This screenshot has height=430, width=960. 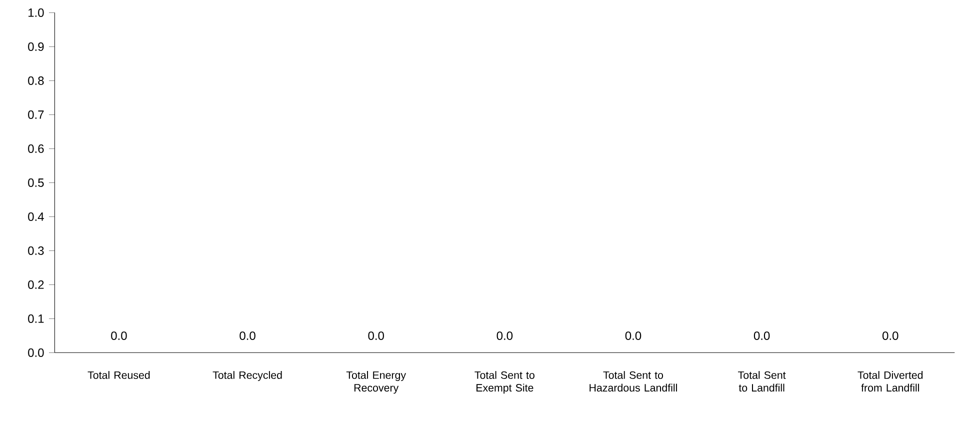 What do you see at coordinates (119, 375) in the screenshot?
I see `x-tick-label: Total Reused` at bounding box center [119, 375].